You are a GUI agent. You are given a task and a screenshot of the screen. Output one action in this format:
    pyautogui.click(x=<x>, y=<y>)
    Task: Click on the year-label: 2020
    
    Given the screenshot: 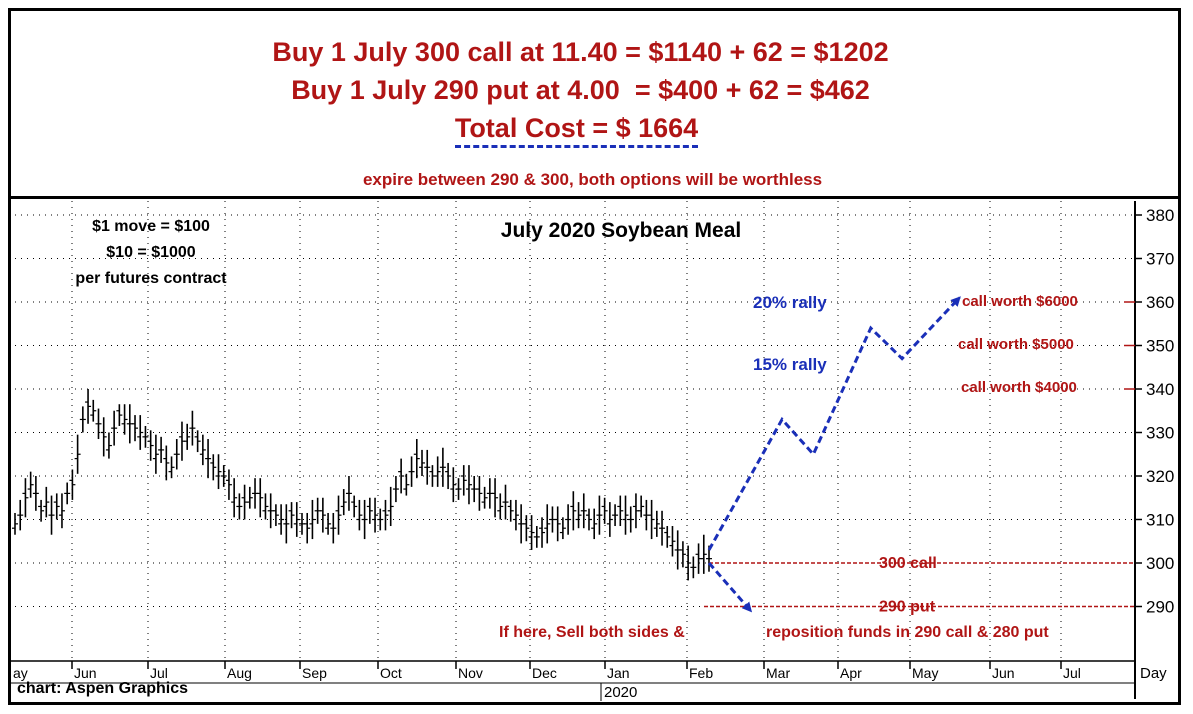 What is the action you would take?
    pyautogui.click(x=620, y=692)
    